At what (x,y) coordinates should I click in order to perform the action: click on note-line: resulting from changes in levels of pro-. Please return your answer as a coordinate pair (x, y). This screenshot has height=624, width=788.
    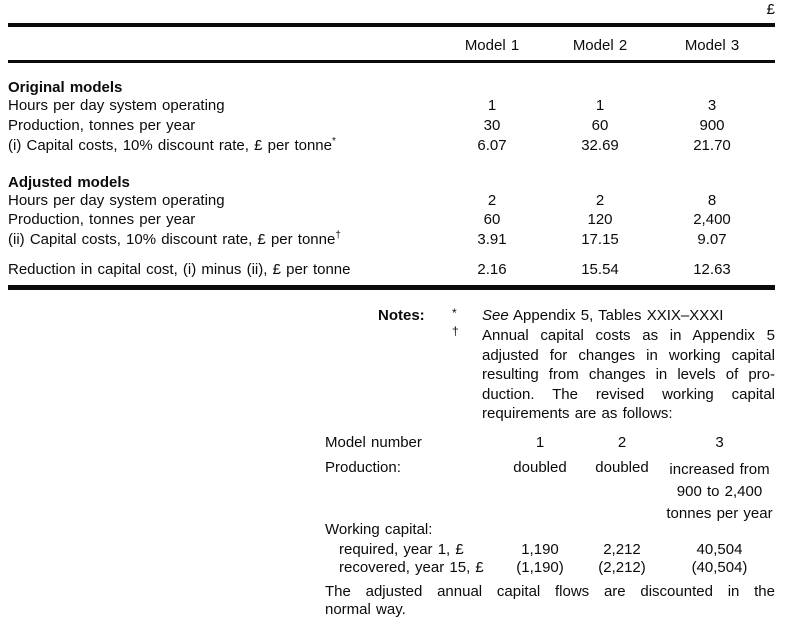
    Looking at the image, I should click on (628, 374).